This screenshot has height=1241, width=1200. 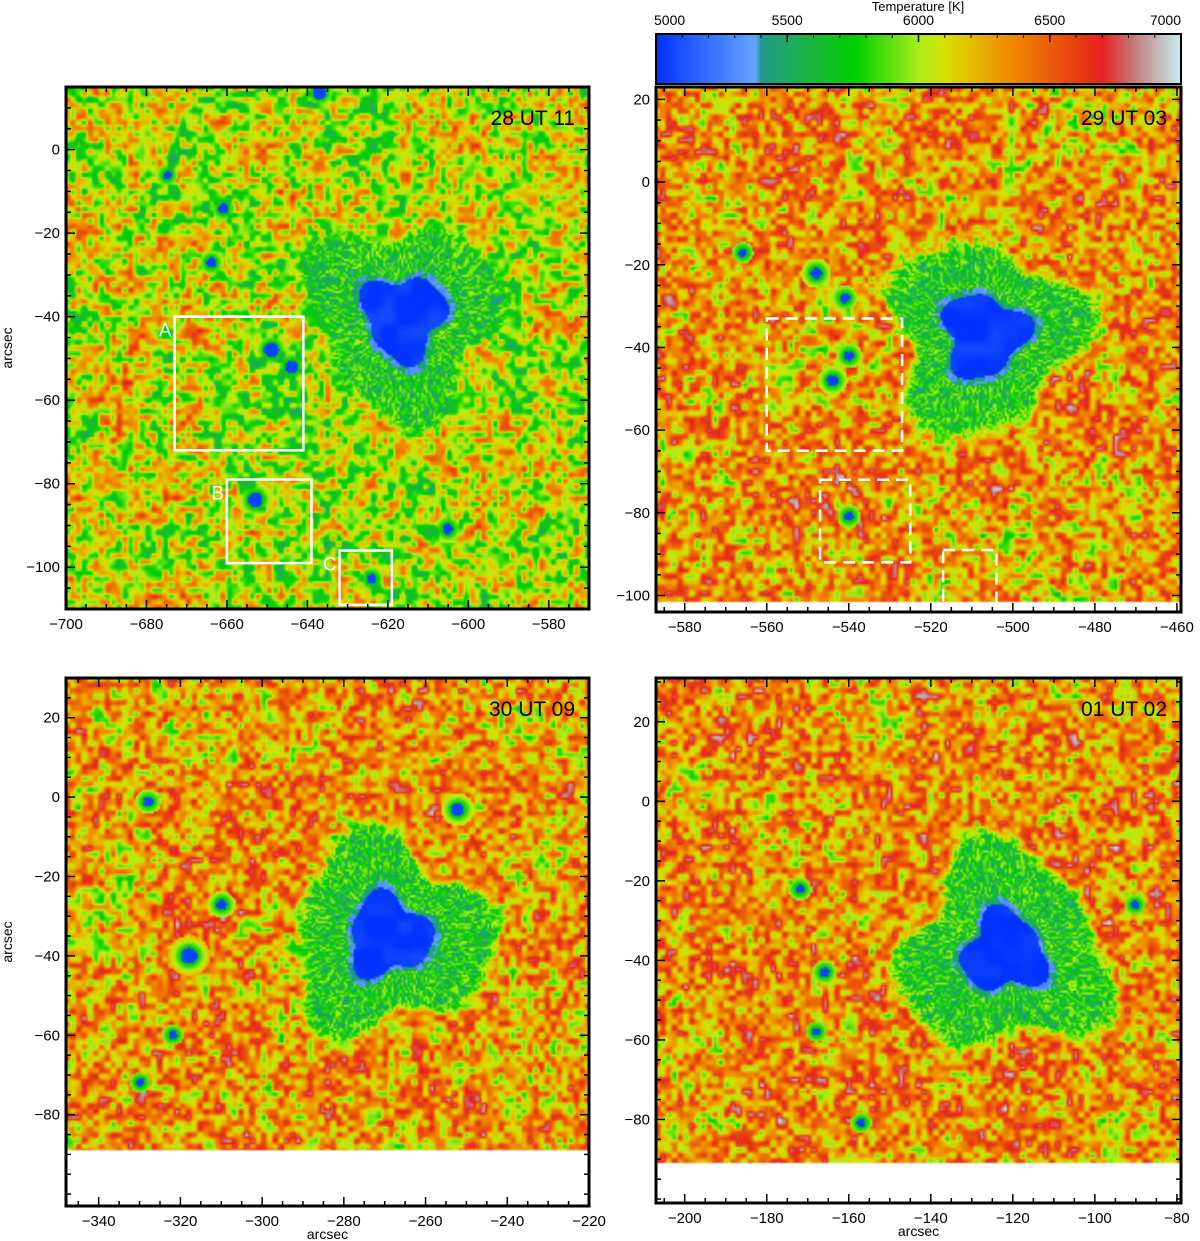 What do you see at coordinates (589, 1221) in the screenshot?
I see `x-tick-label: −220` at bounding box center [589, 1221].